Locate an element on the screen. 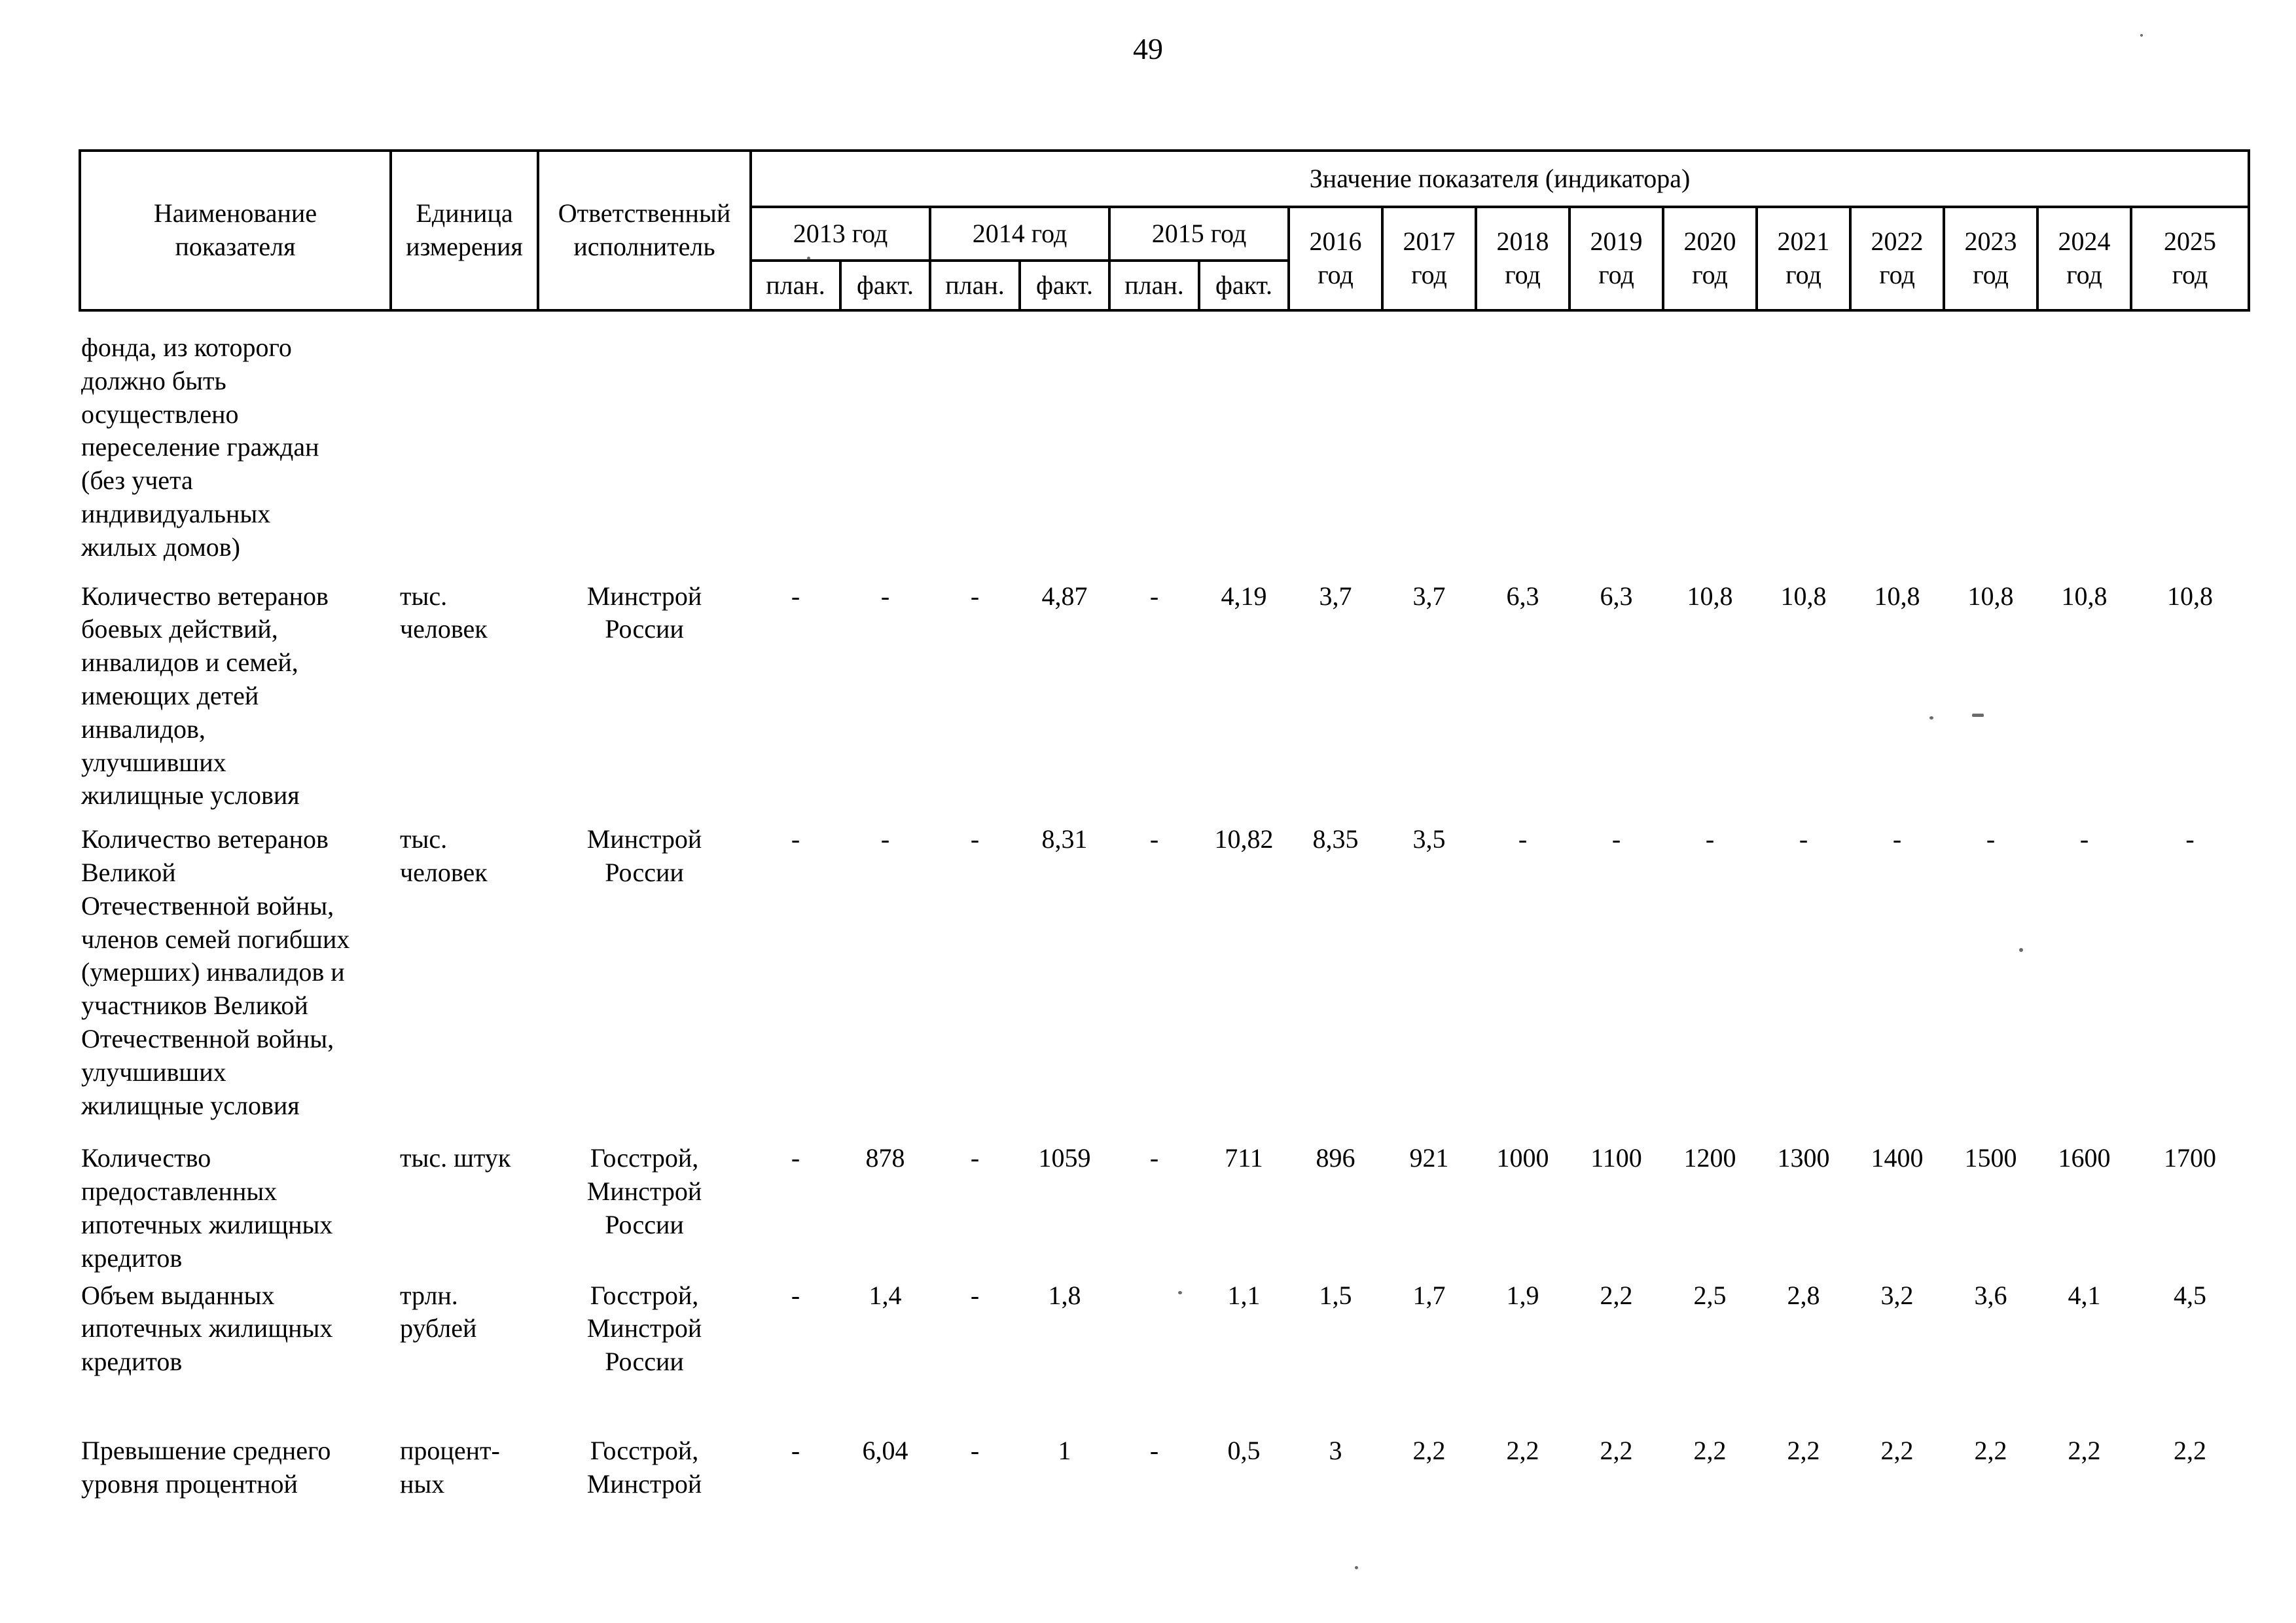 This screenshot has width=2296, height=1623. subheader-fact-2013: факт. is located at coordinates (885, 285).